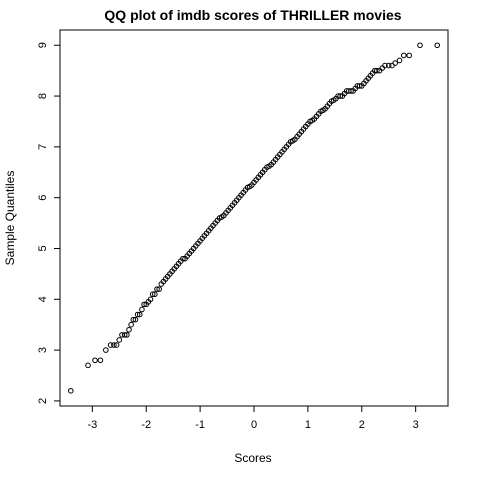 This screenshot has height=480, width=480. Describe the element at coordinates (254, 425) in the screenshot. I see `x-tick-label: 0` at that location.